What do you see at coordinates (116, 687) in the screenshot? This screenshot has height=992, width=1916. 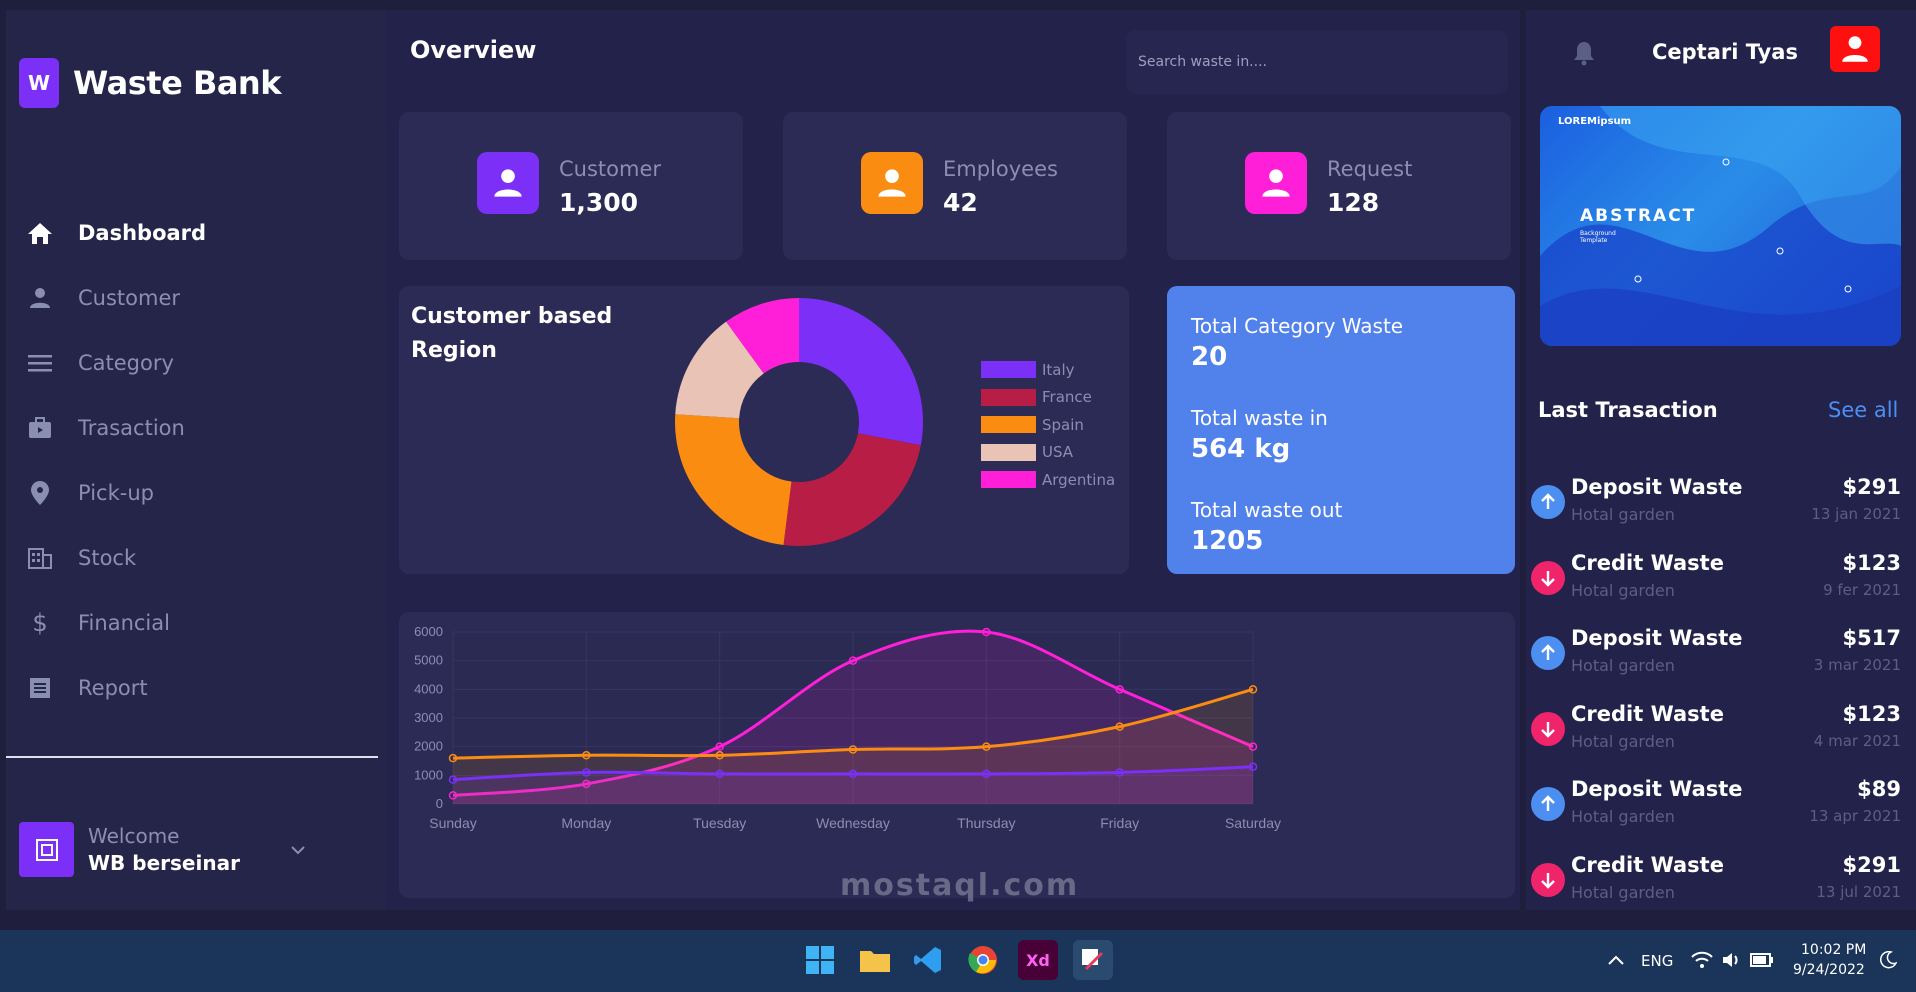 I see `sidebar-item-report: Report` at bounding box center [116, 687].